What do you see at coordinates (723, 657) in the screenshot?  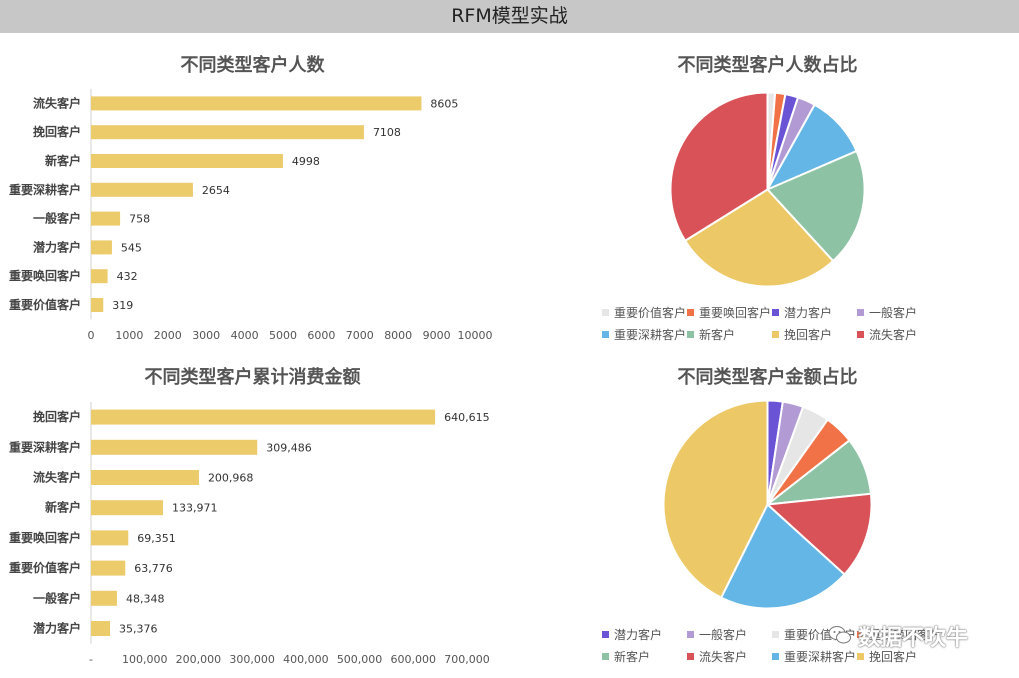 I see `legend-label: 流失客户` at bounding box center [723, 657].